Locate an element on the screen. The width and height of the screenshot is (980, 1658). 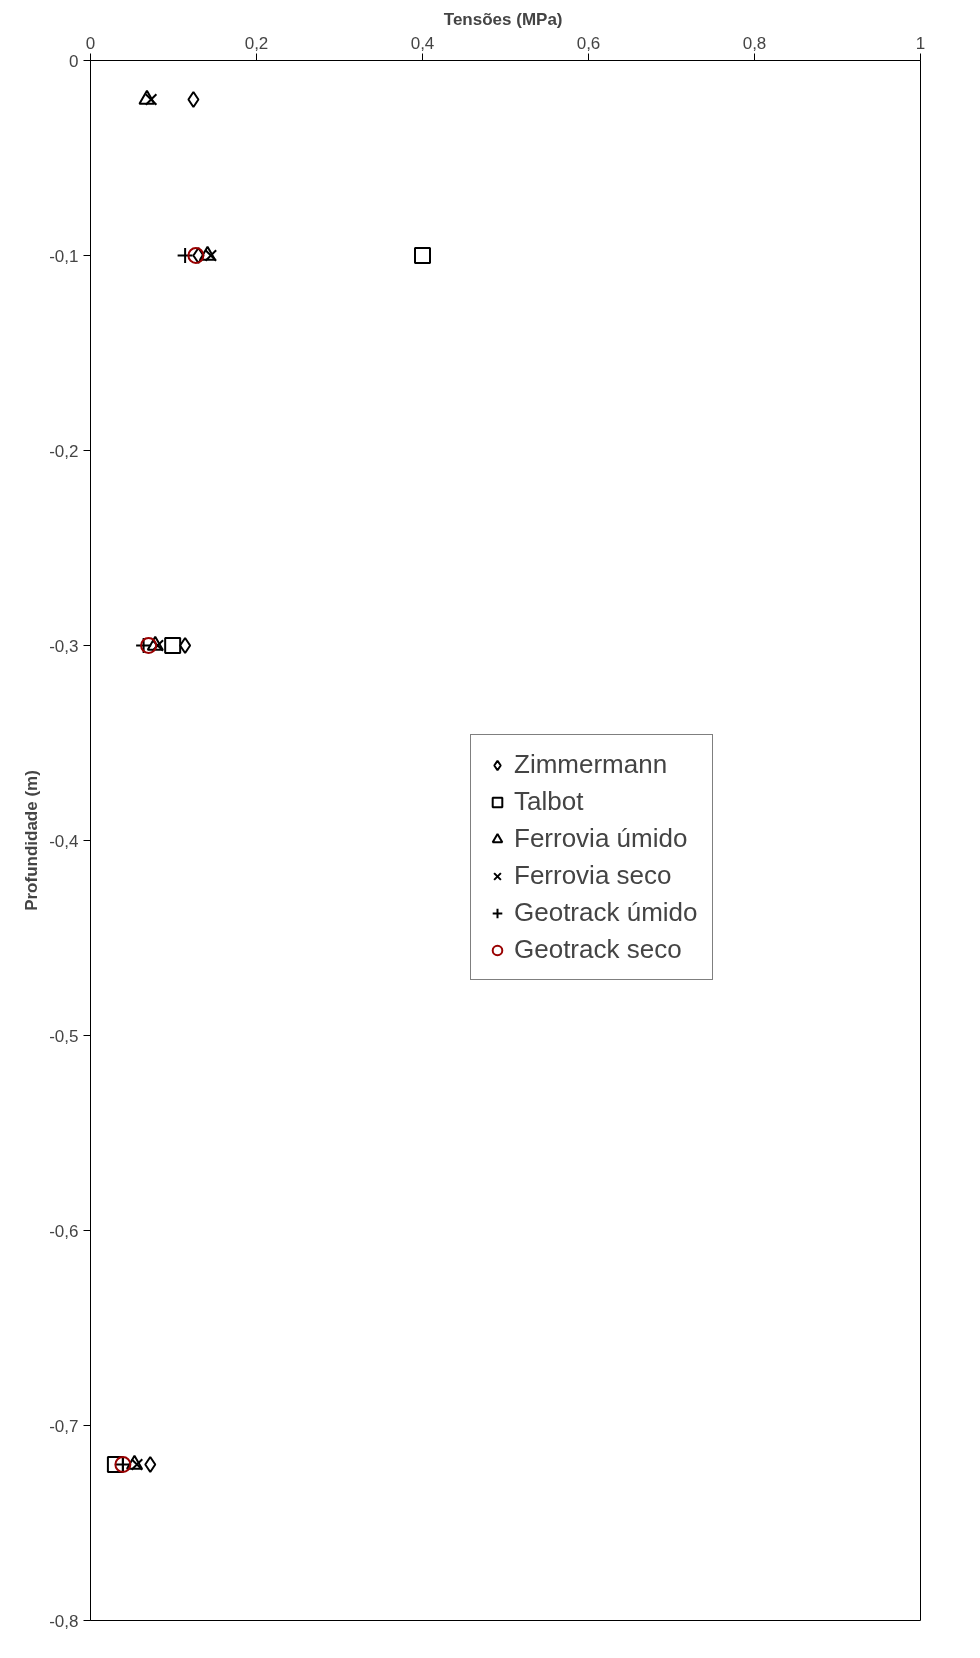
y-tick-label: -0,1 is located at coordinates (64, 256).